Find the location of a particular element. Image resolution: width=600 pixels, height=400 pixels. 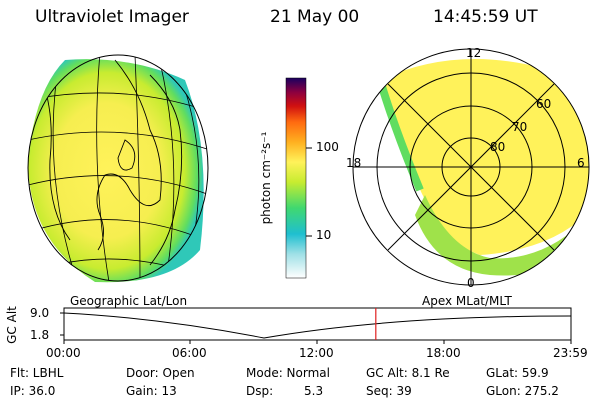

status-dsp-value: 5.3 is located at coordinates (314, 391).